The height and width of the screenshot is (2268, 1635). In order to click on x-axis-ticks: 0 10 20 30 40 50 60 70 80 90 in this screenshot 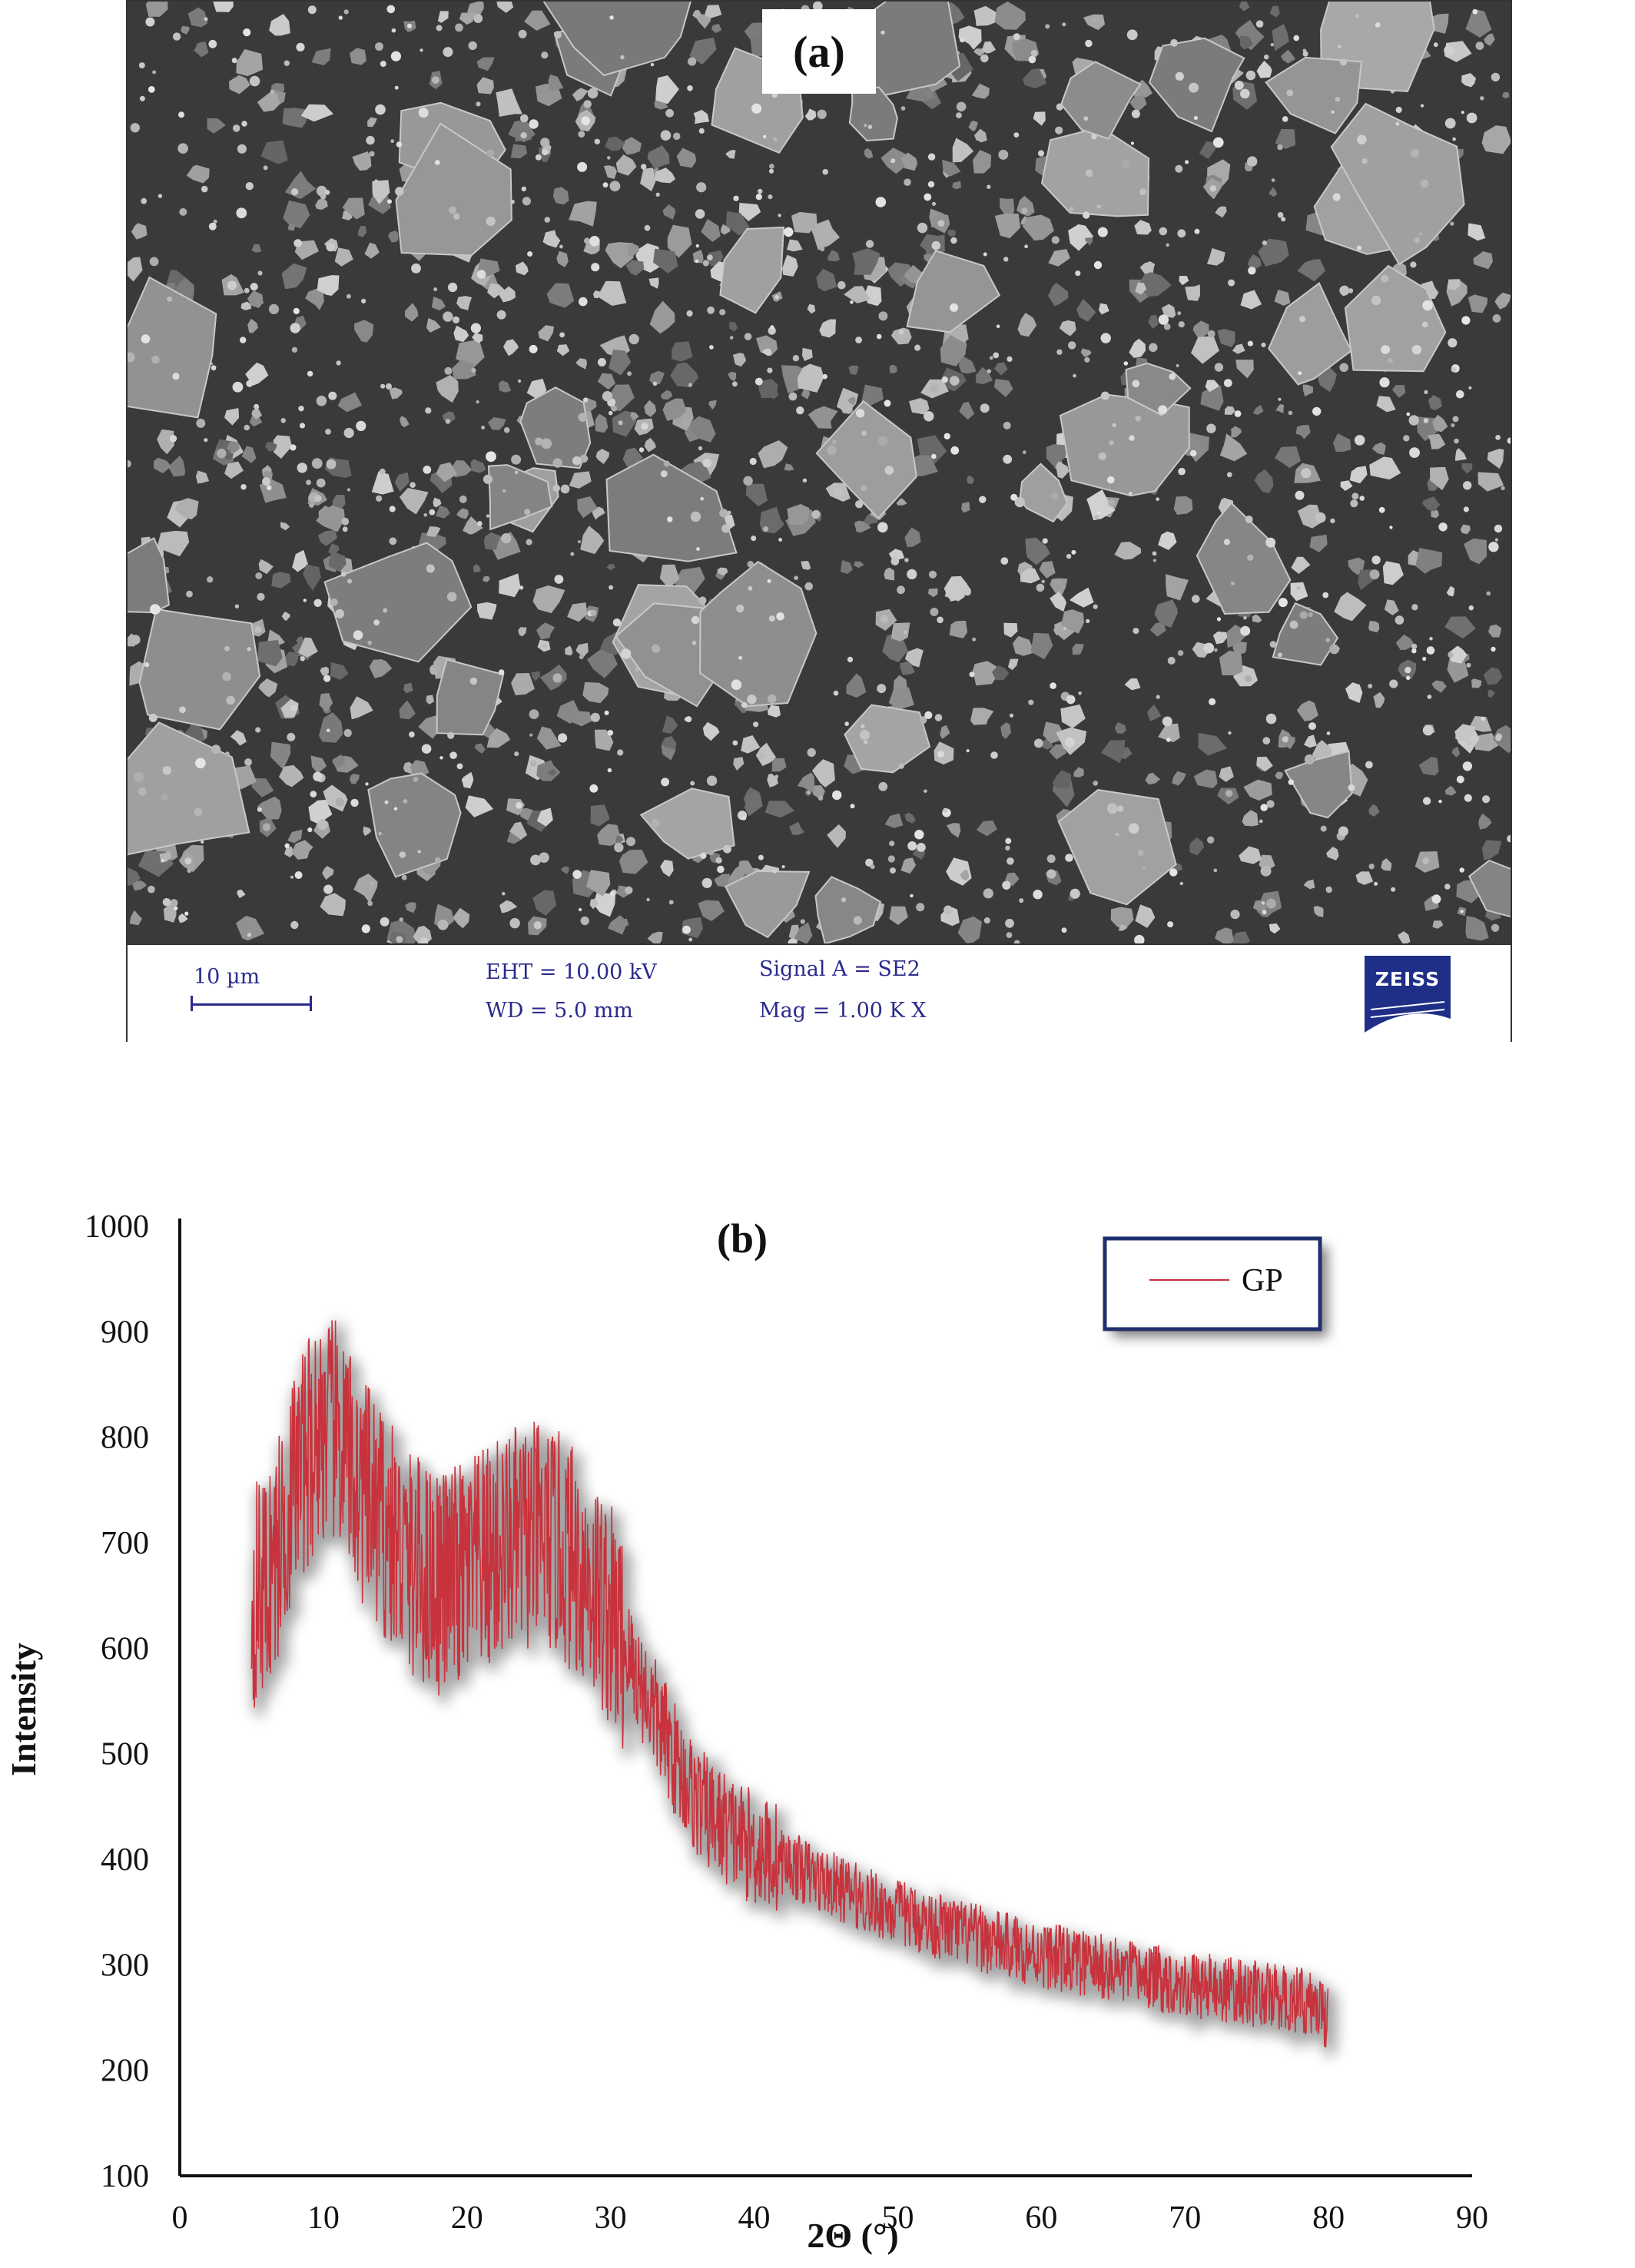, I will do `click(830, 2218)`.